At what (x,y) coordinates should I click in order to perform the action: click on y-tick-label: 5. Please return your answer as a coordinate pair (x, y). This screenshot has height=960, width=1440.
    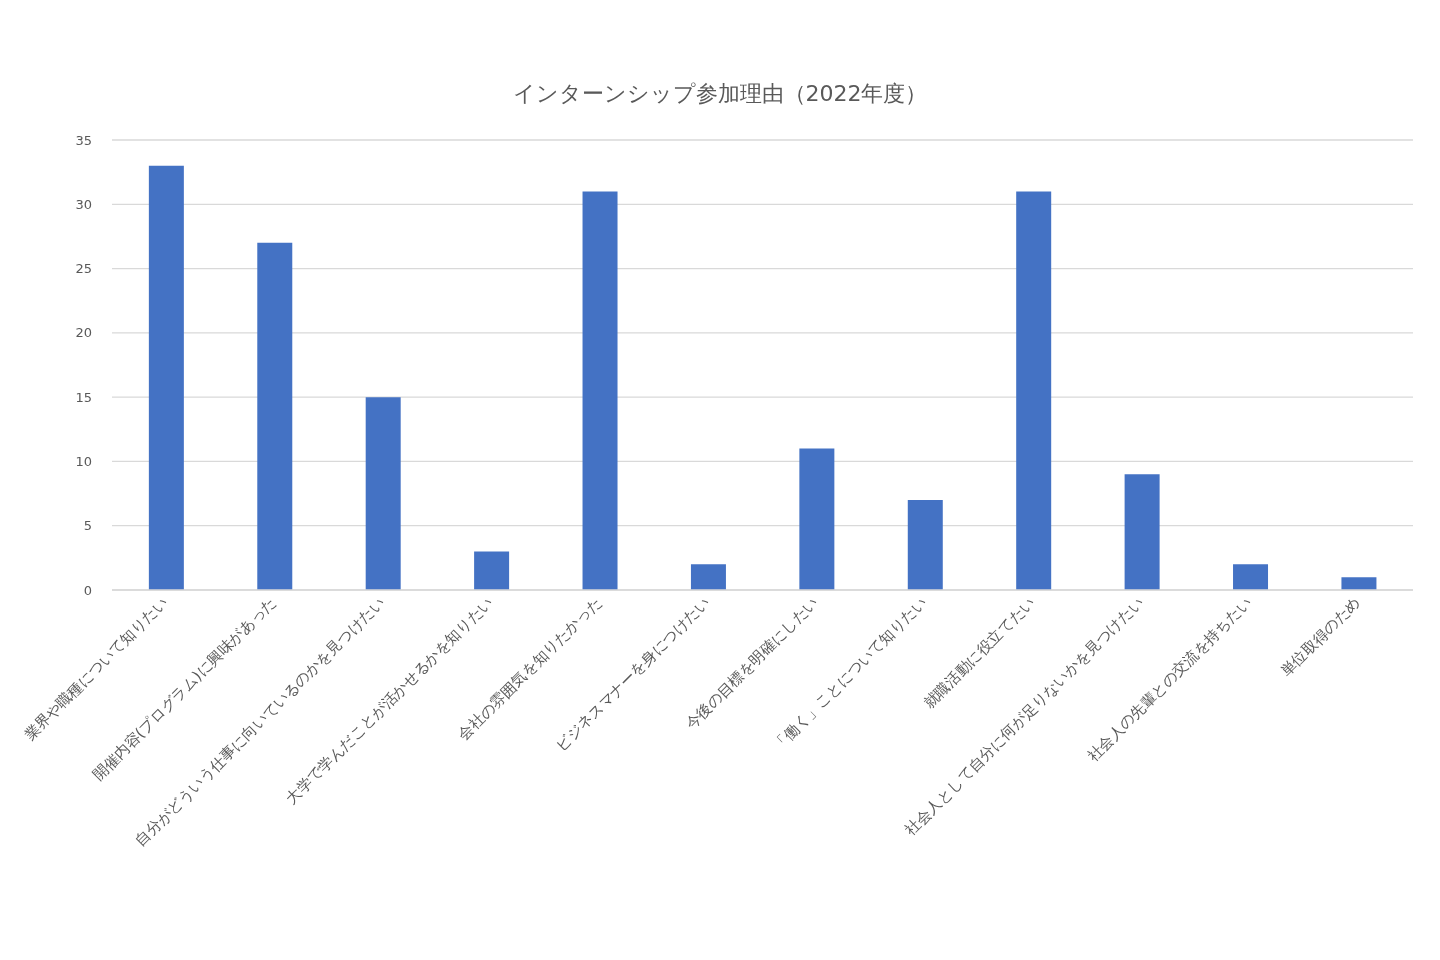
    Looking at the image, I should click on (87, 526).